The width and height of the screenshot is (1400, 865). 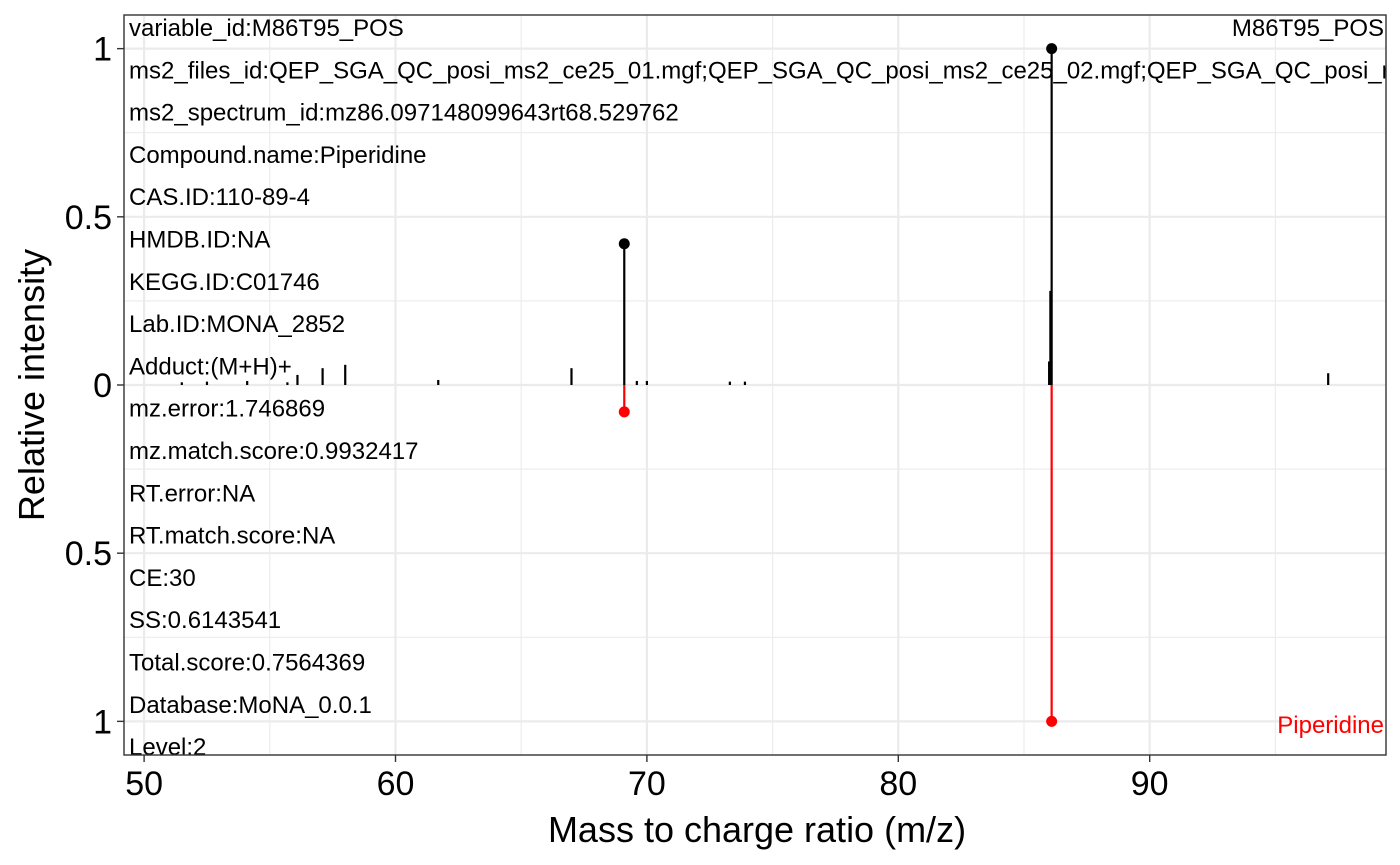 What do you see at coordinates (647, 784) in the screenshot?
I see `x-tick-label: 70` at bounding box center [647, 784].